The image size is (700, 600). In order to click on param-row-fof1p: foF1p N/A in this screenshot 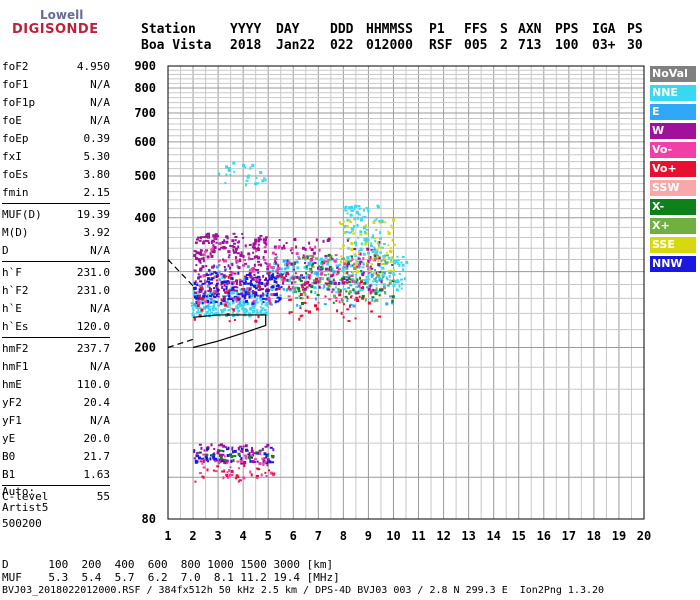, I will do `click(56, 103)`.